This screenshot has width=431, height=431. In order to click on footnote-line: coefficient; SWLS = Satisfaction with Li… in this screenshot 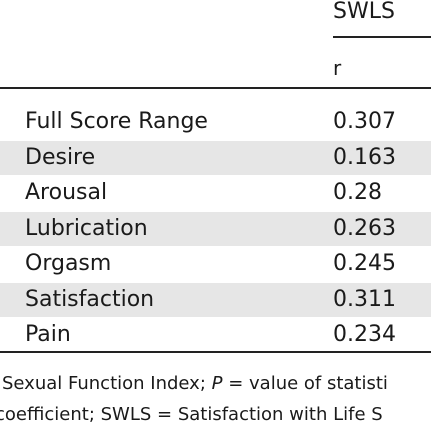, I will do `click(191, 414)`.